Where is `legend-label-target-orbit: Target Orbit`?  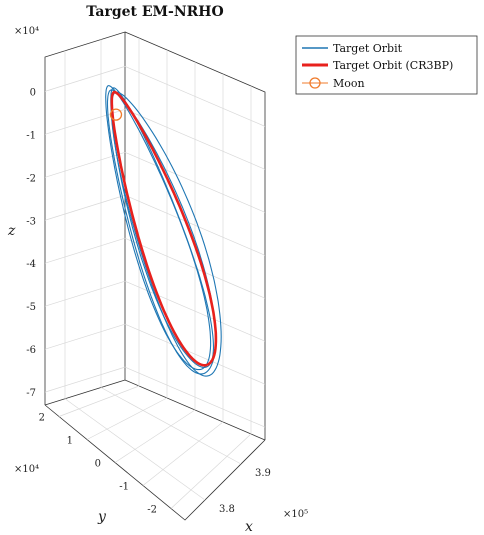
legend-label-target-orbit: Target Orbit is located at coordinates (368, 48).